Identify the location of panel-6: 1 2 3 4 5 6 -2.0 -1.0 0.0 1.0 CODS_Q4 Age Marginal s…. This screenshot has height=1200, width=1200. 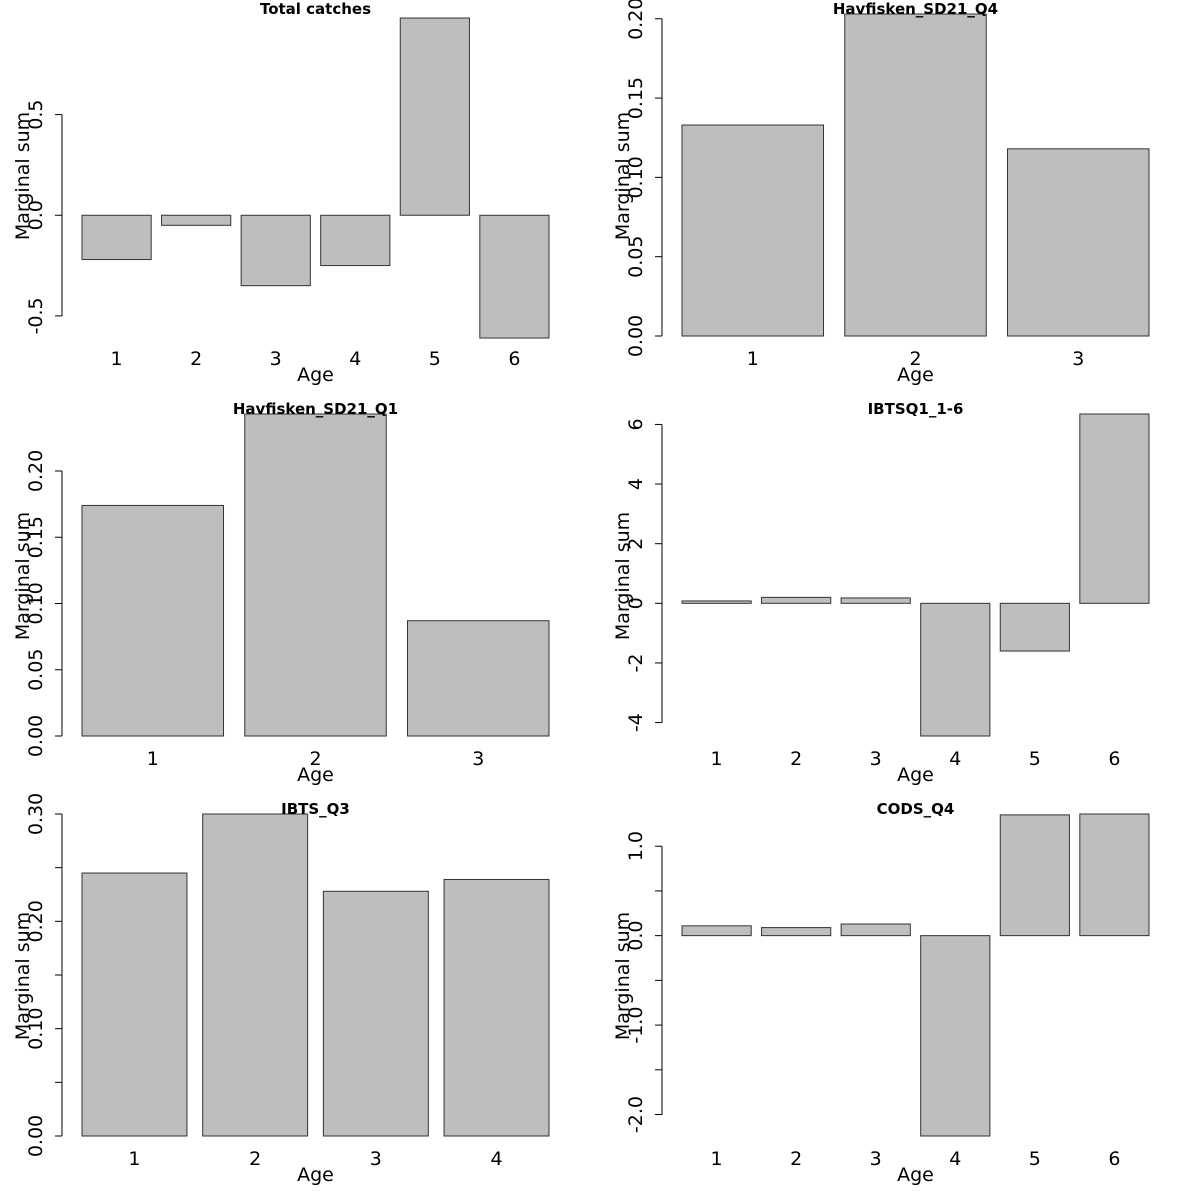
(881, 993).